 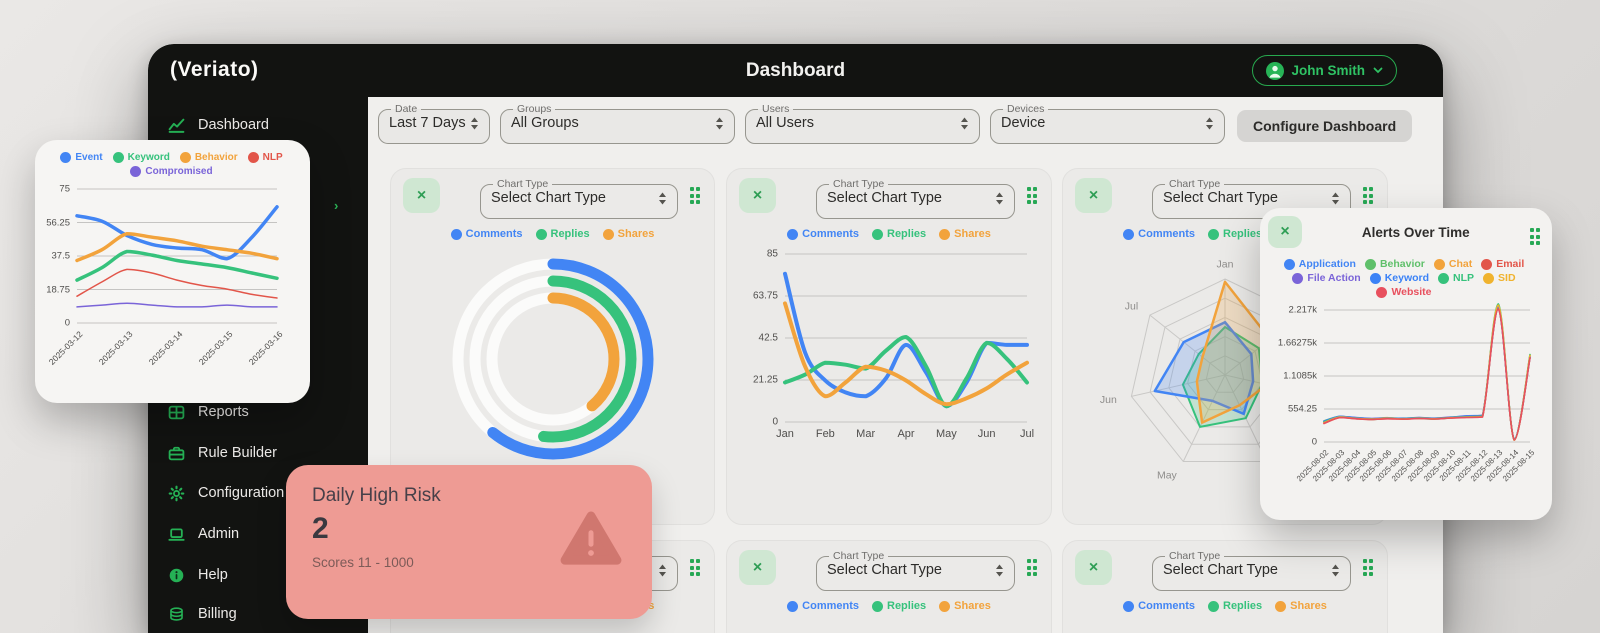 I want to click on legend-item: Email, so click(x=1502, y=264).